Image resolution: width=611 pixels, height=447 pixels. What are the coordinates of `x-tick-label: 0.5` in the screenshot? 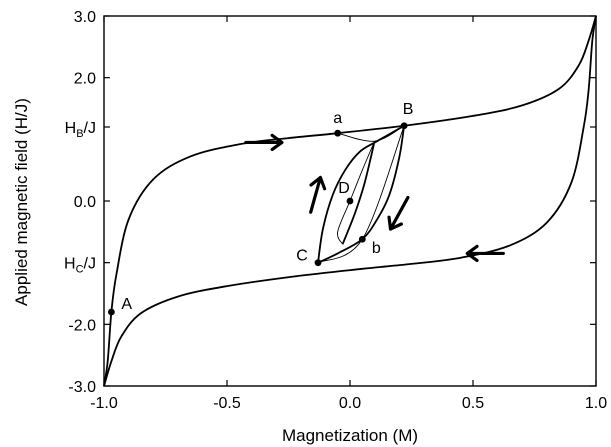 It's located at (473, 403).